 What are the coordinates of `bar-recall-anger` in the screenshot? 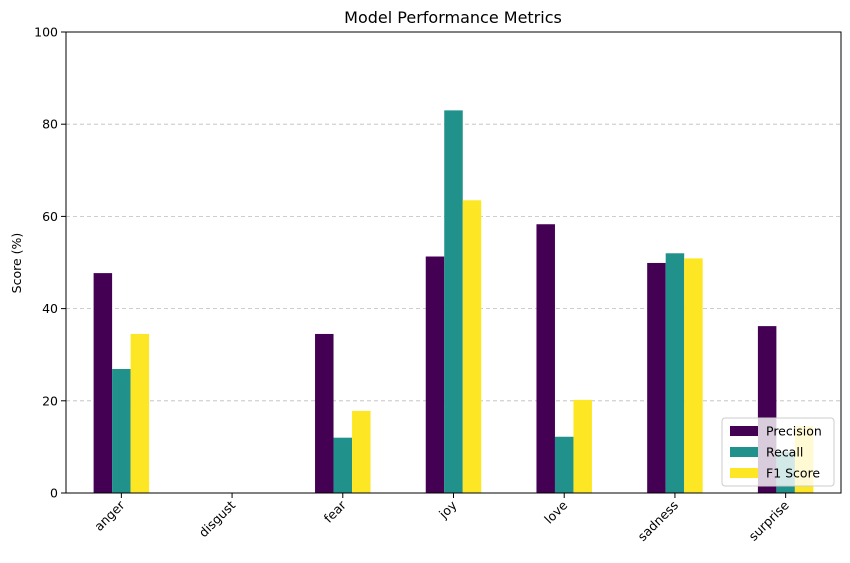 It's located at (121, 430).